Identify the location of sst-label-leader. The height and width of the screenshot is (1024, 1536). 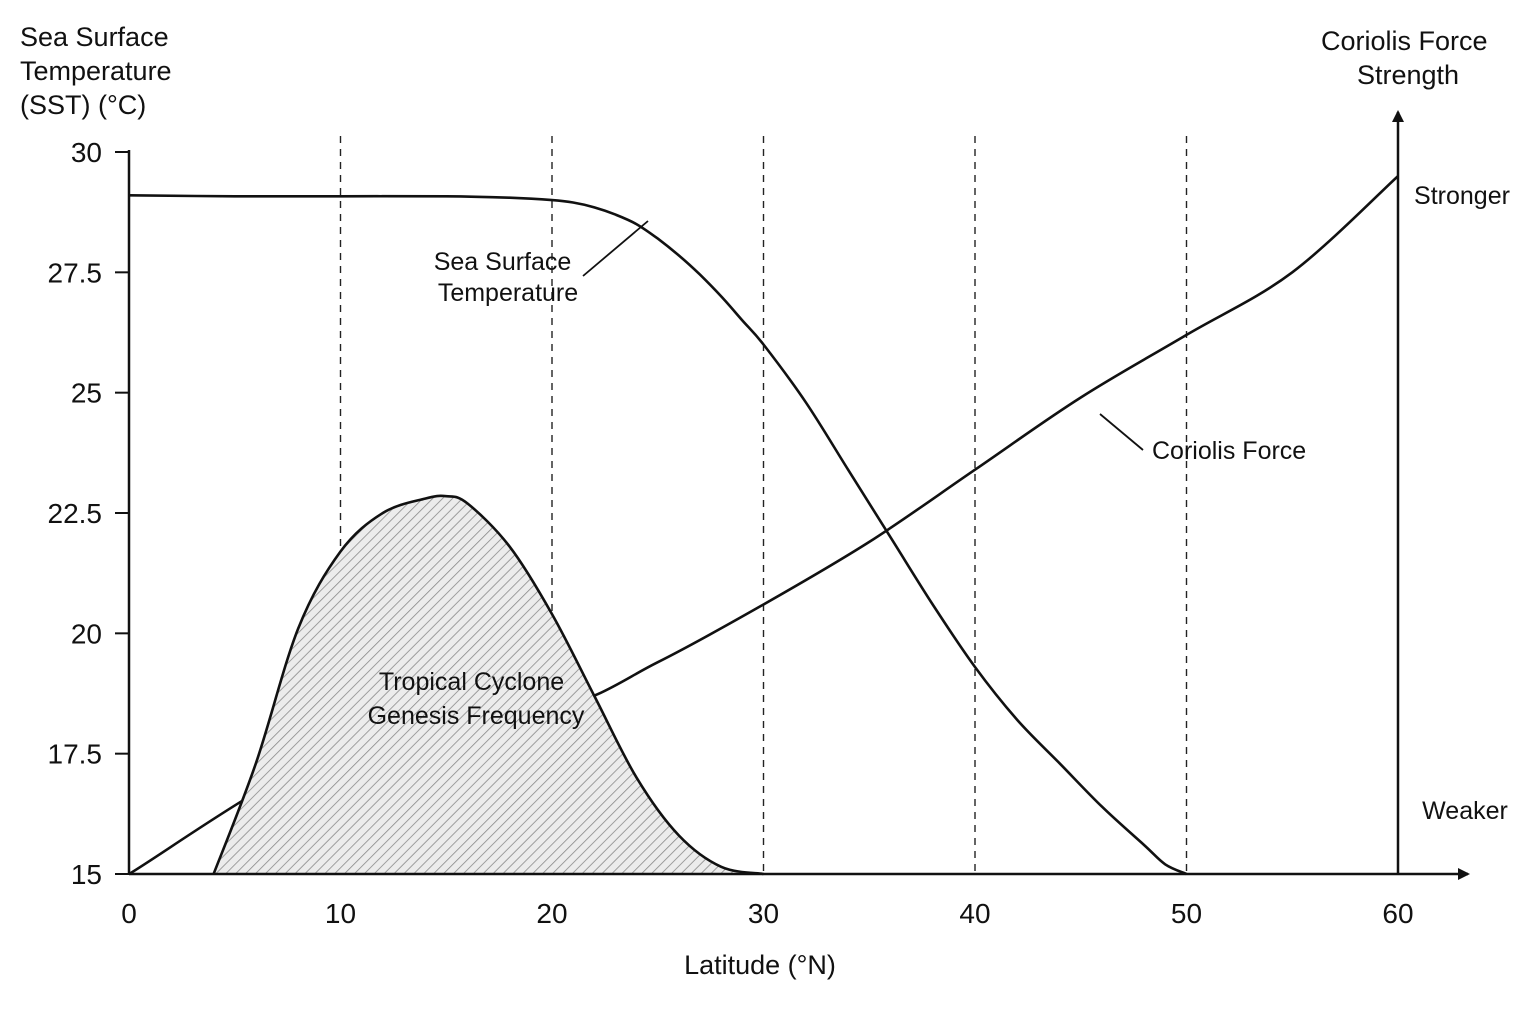
(615, 248).